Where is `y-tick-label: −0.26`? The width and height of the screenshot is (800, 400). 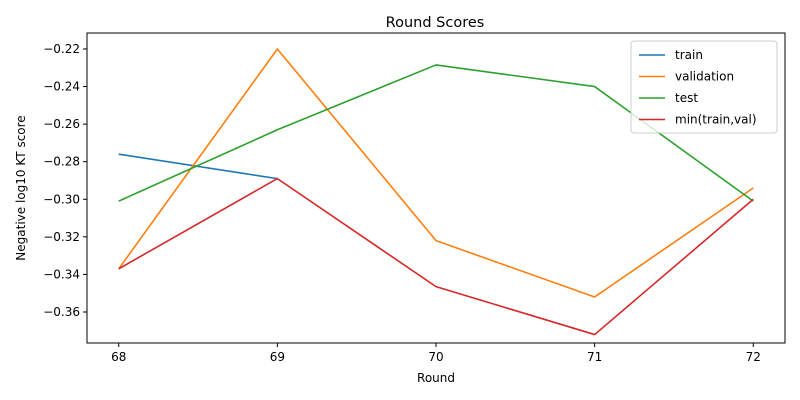 y-tick-label: −0.26 is located at coordinates (61, 124).